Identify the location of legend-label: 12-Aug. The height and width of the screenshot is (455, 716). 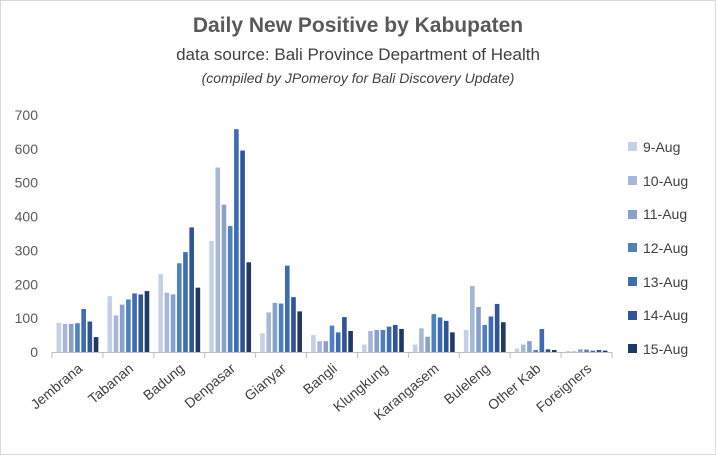
(666, 247).